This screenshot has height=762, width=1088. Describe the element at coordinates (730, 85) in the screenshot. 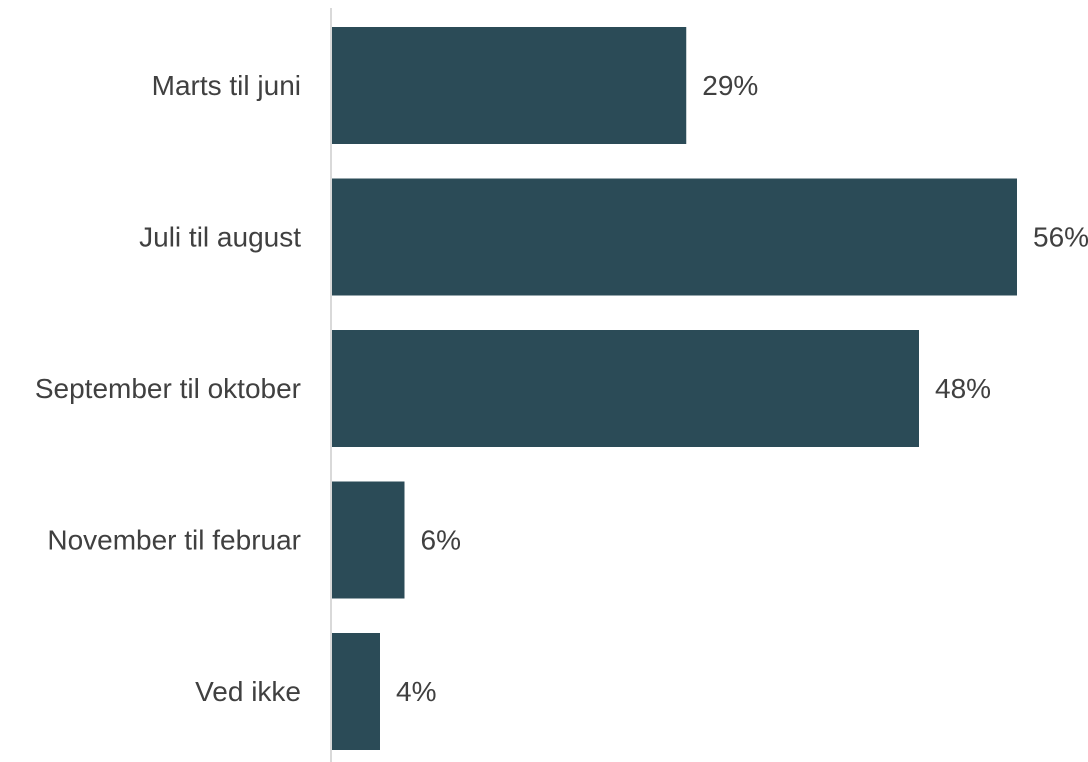

I see `value-label-0: 29%` at that location.